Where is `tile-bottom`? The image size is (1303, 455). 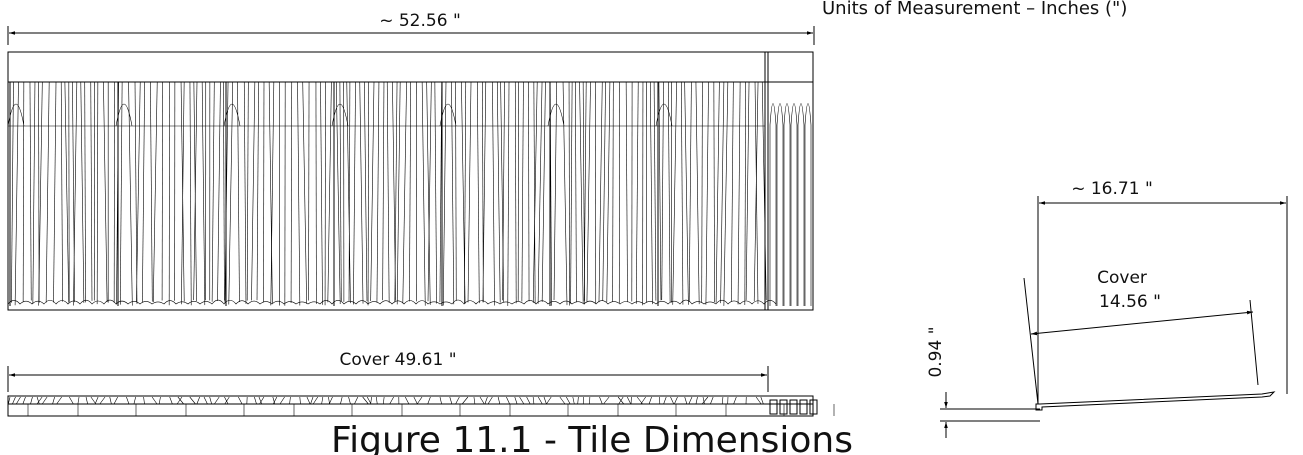
tile-bottom is located at coordinates (410, 406).